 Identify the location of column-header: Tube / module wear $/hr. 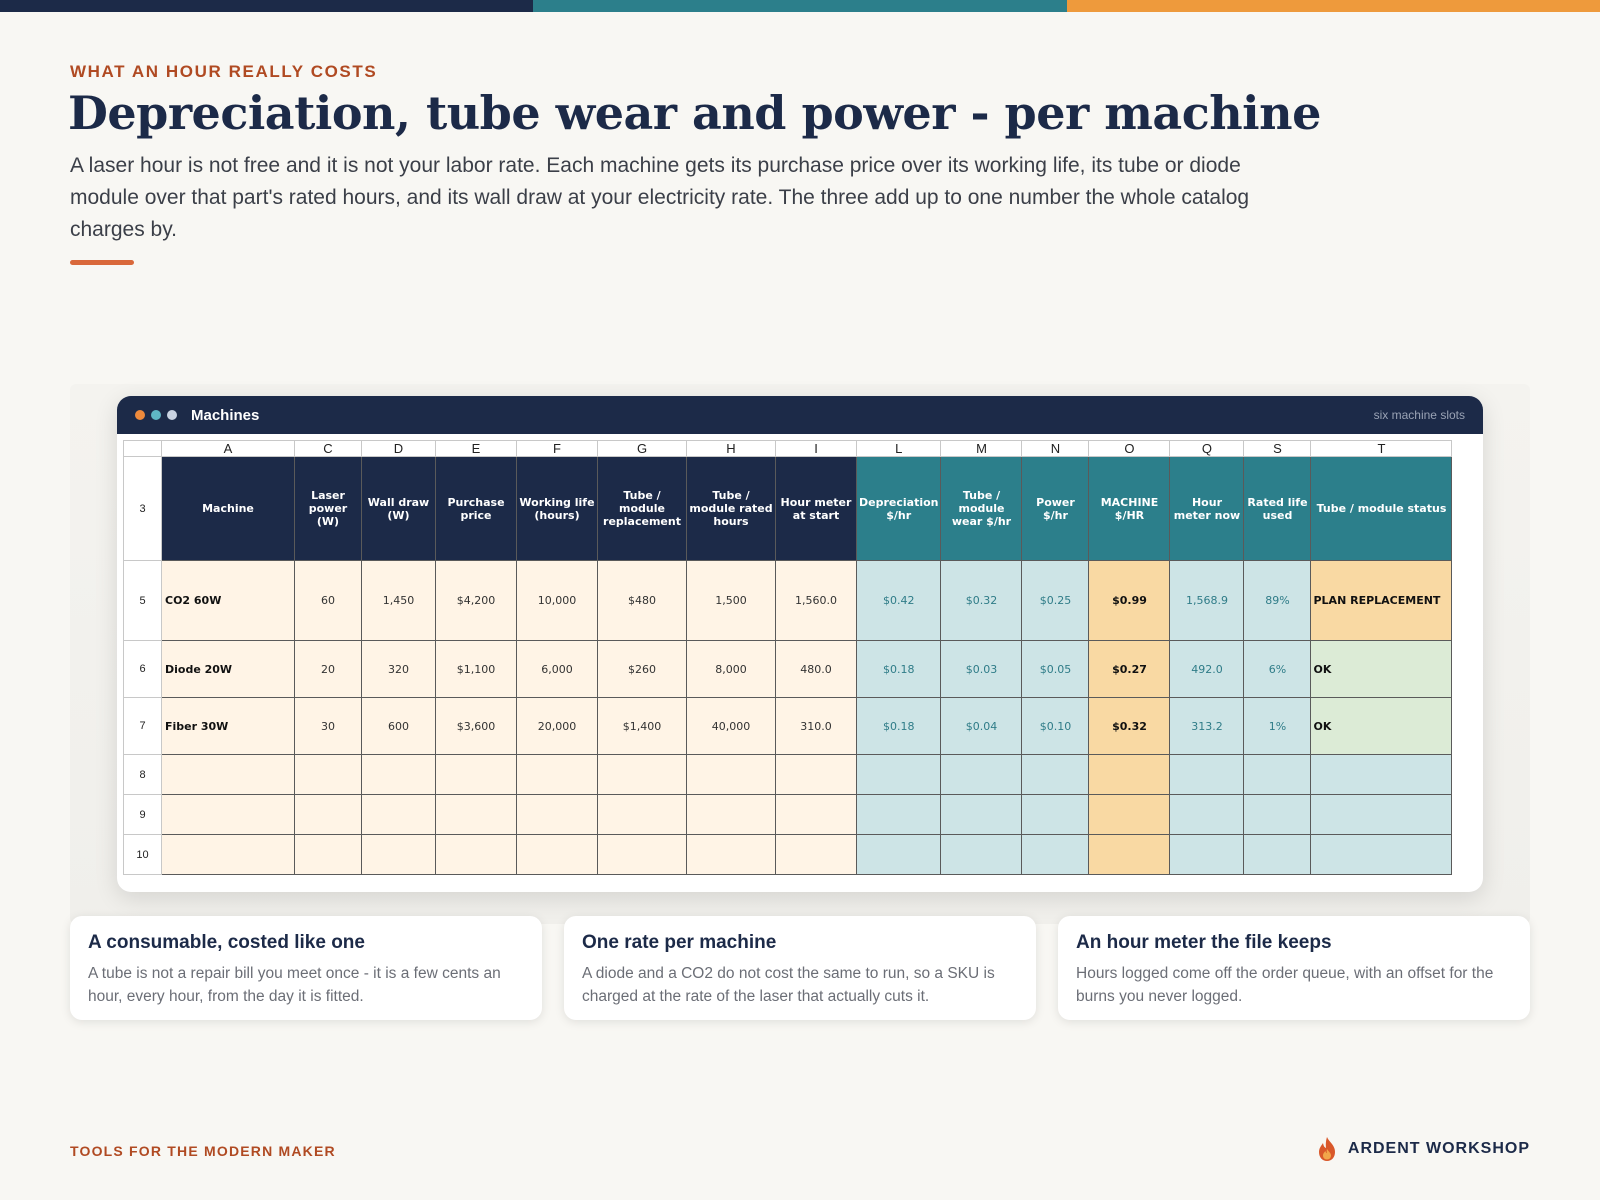
(981, 508).